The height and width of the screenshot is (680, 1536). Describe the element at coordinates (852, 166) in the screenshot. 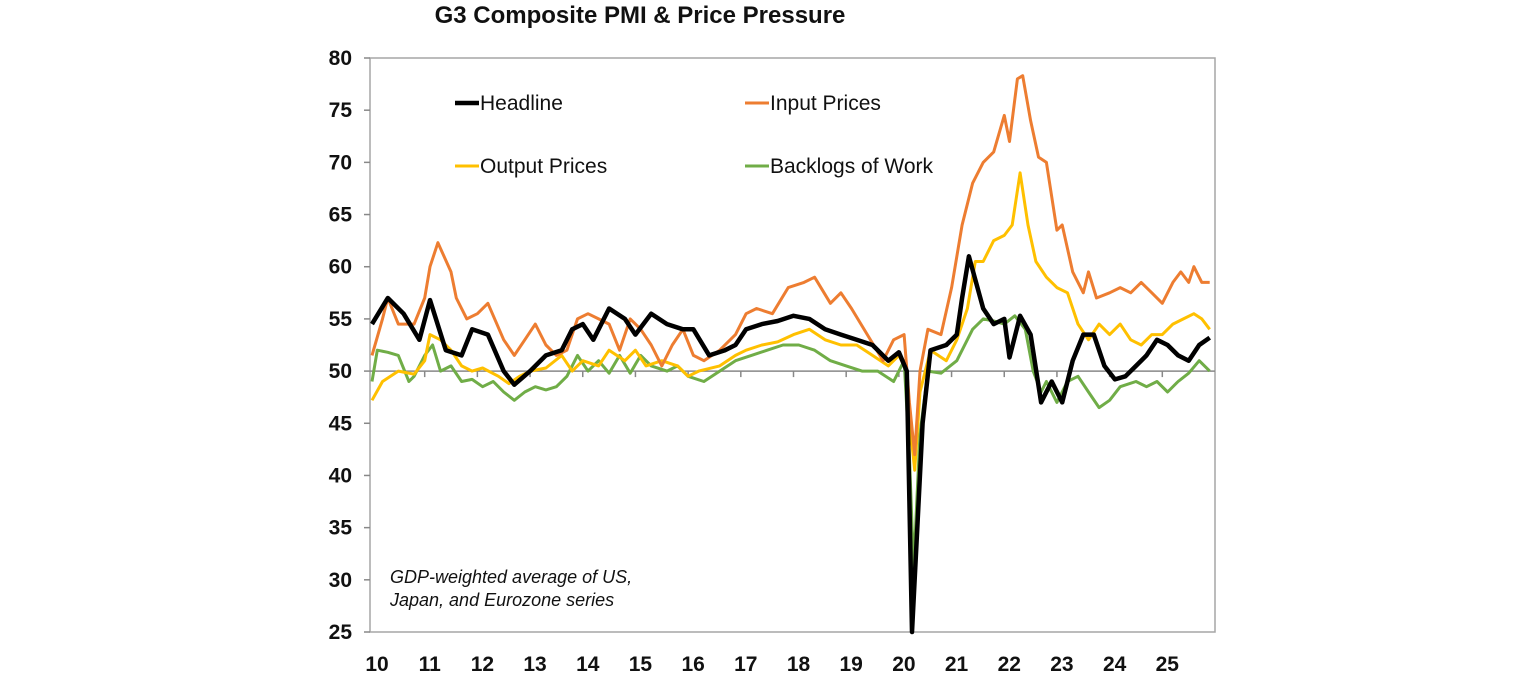

I see `legend-label: Backlogs of Work` at that location.